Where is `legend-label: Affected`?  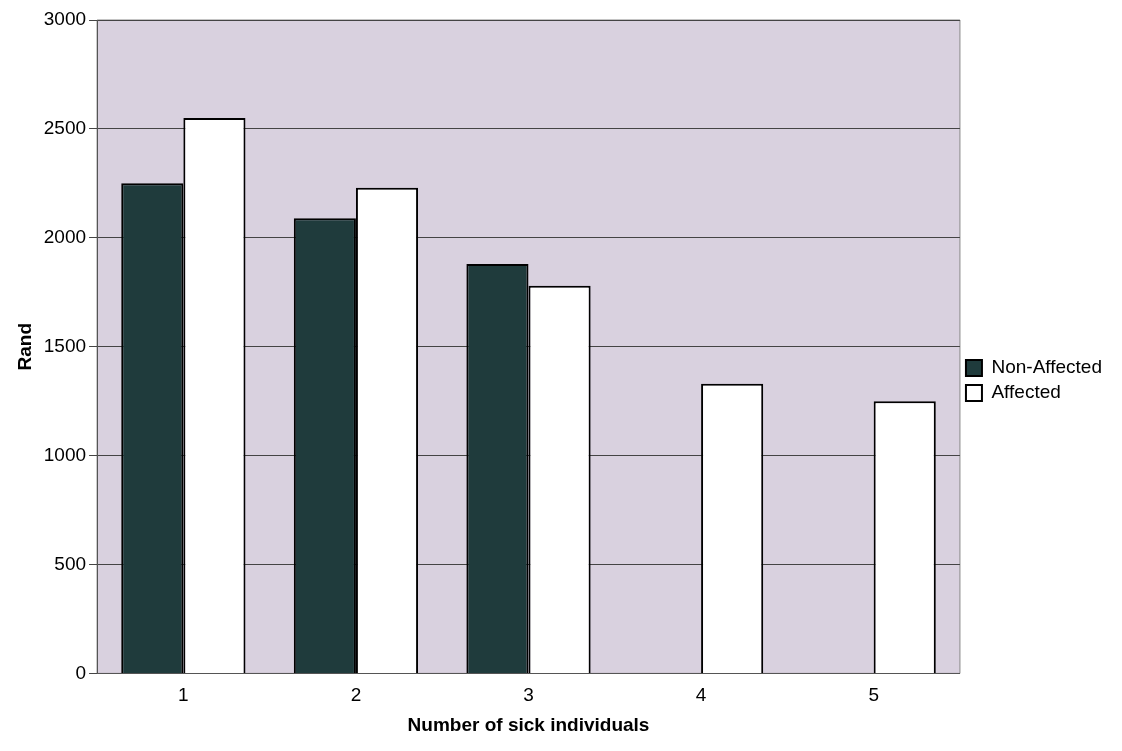
legend-label: Affected is located at coordinates (1026, 392).